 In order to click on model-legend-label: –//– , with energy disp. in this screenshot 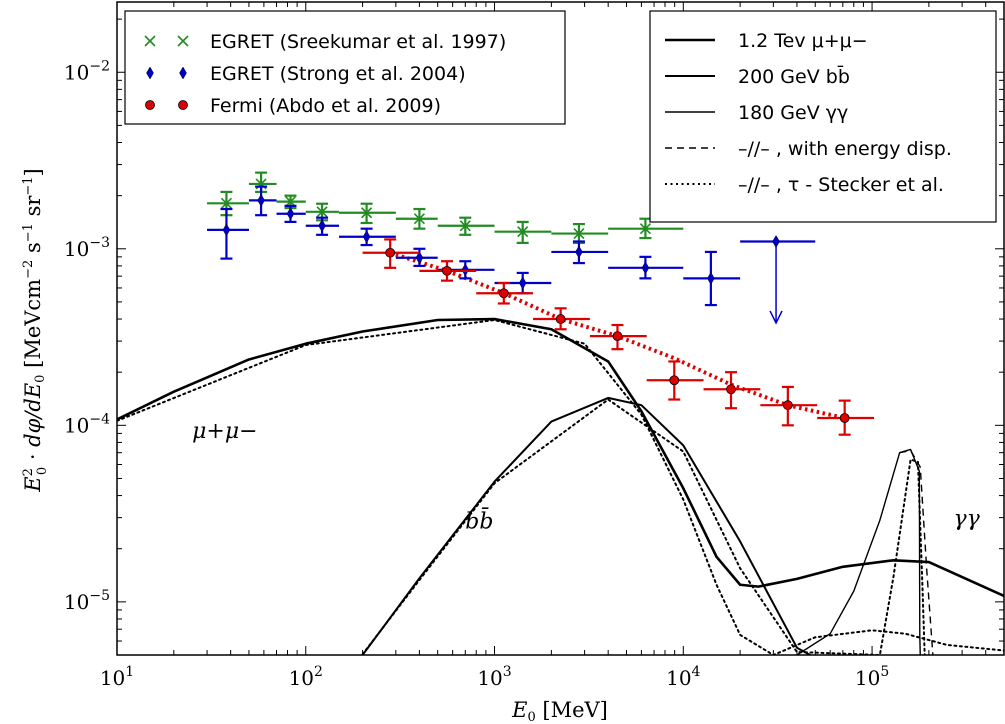, I will do `click(845, 149)`.